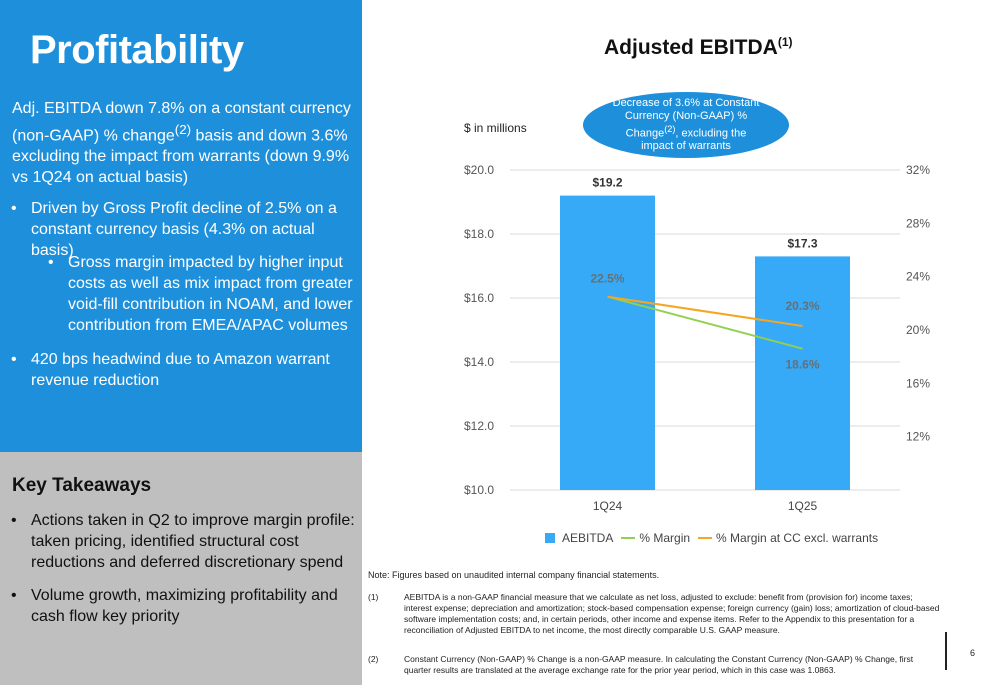 The width and height of the screenshot is (1000, 685). What do you see at coordinates (479, 362) in the screenshot?
I see `y-tick-label: $14.0` at bounding box center [479, 362].